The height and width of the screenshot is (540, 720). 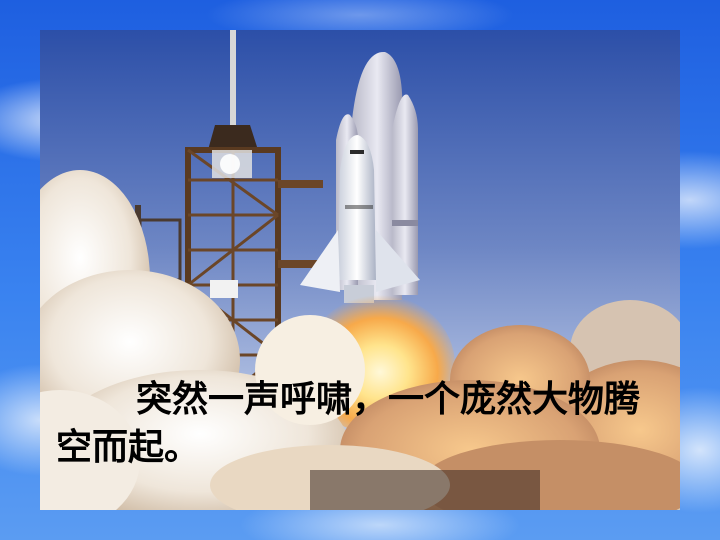 I want to click on launch-platform, so click(x=425, y=490).